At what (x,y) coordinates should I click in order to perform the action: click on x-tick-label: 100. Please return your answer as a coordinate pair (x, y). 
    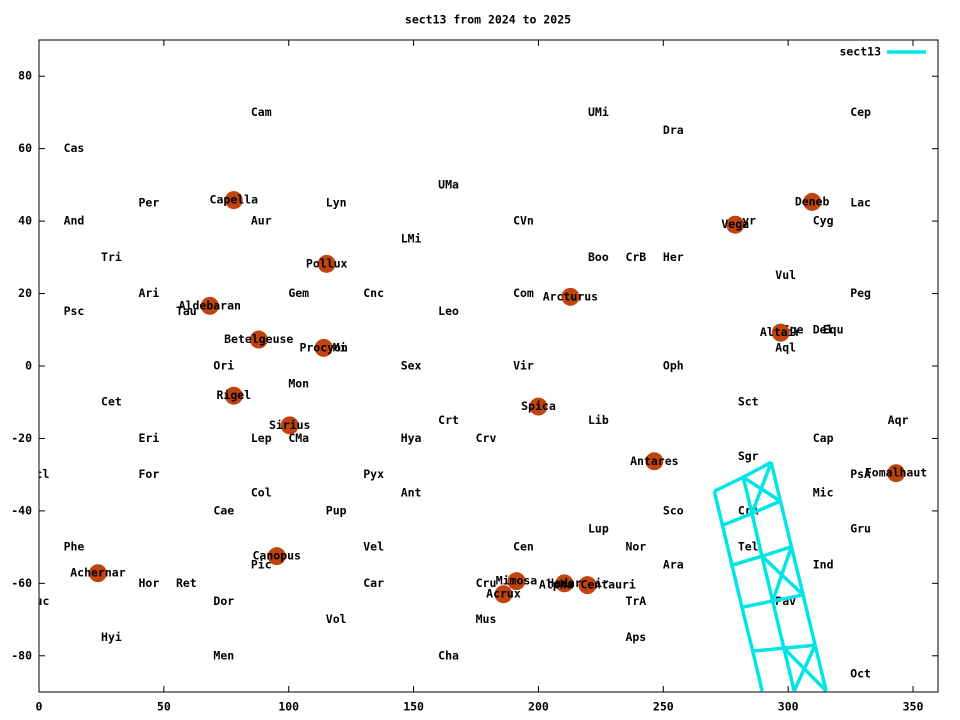
    Looking at the image, I should click on (288, 707).